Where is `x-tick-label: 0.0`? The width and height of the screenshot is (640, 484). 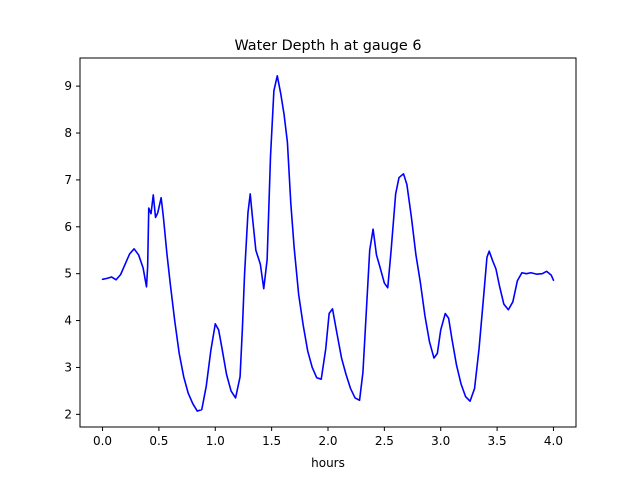 x-tick-label: 0.0 is located at coordinates (102, 441).